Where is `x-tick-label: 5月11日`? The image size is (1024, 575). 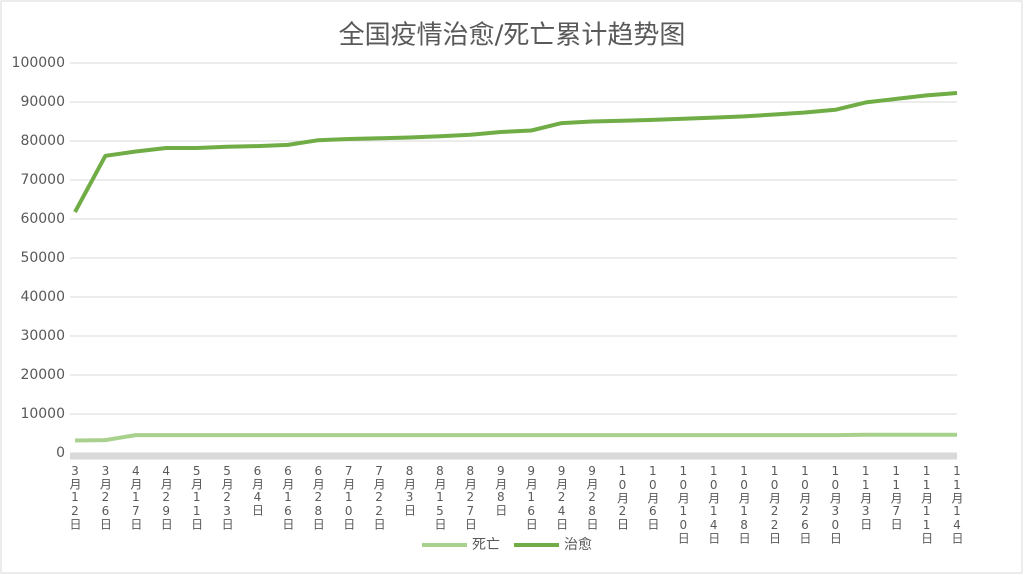
x-tick-label: 5月11日 is located at coordinates (197, 497).